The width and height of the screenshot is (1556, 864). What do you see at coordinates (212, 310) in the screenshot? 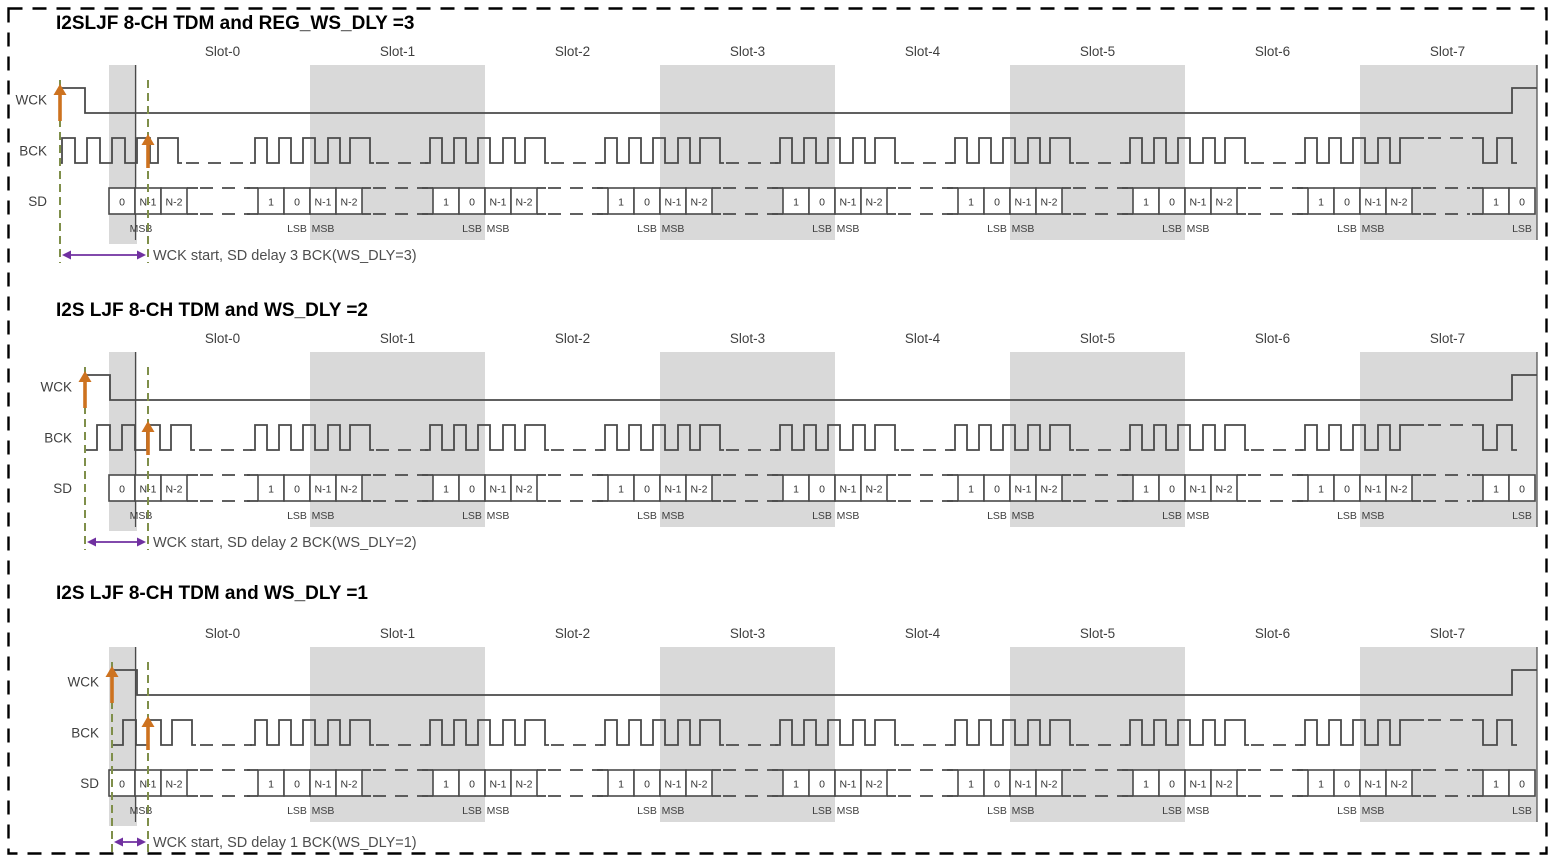
I see `panel-title: I2S LJF 8-CH TDM and WS_DLY =2` at bounding box center [212, 310].